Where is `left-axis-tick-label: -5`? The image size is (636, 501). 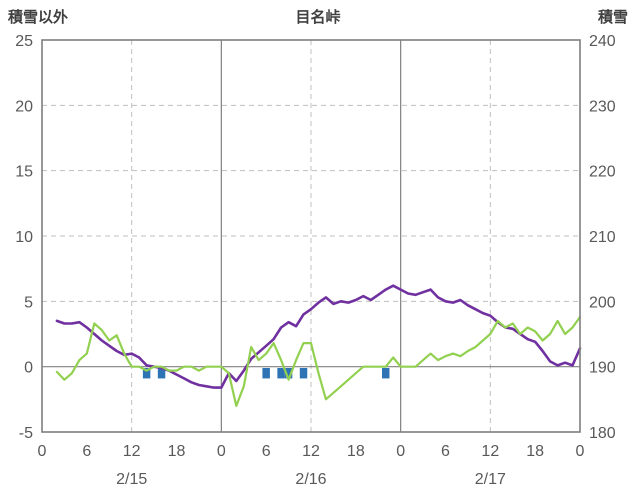
left-axis-tick-label: -5 is located at coordinates (26, 433).